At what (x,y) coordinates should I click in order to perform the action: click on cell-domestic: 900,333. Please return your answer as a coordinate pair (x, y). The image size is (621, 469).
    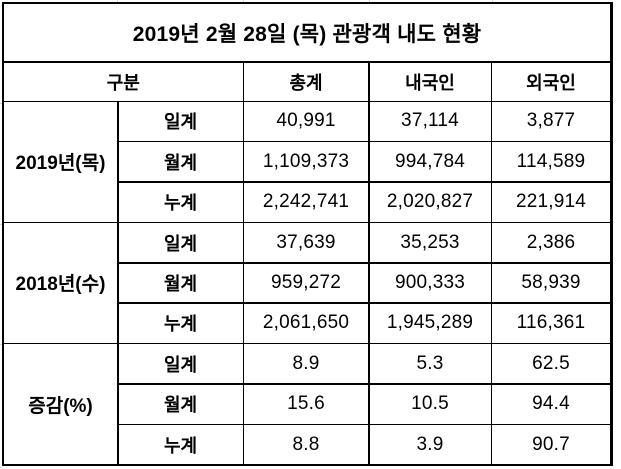
    Looking at the image, I should click on (430, 283).